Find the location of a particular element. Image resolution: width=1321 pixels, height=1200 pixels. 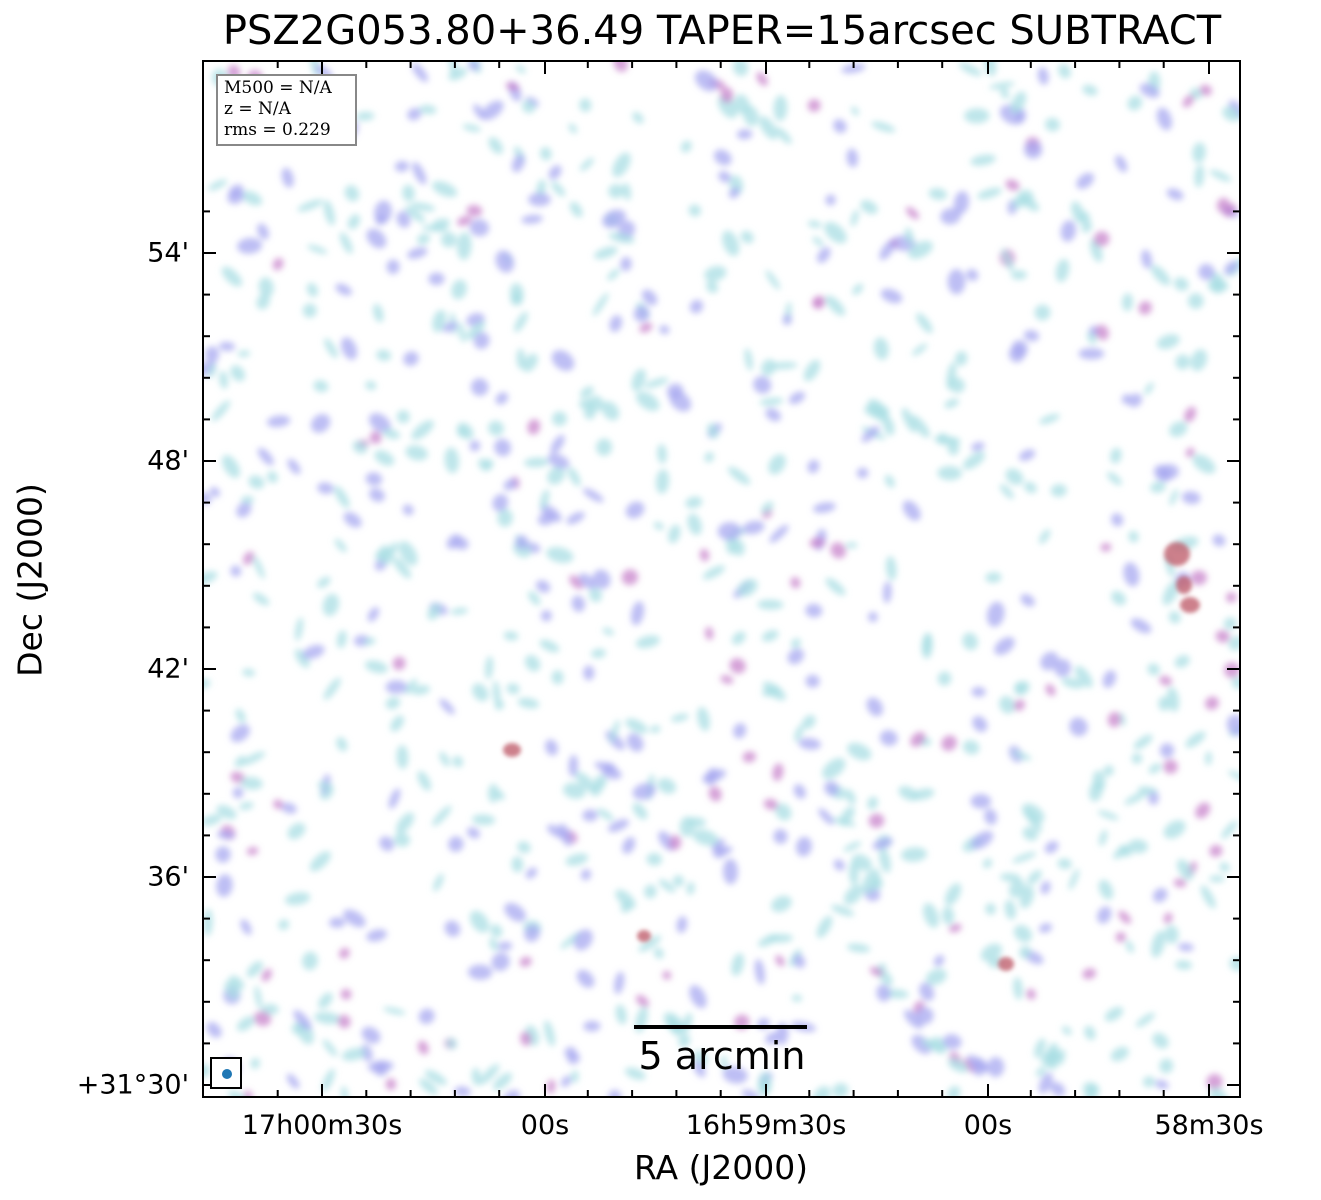

scale-bar-label: 5 arcmin is located at coordinates (722, 1056).